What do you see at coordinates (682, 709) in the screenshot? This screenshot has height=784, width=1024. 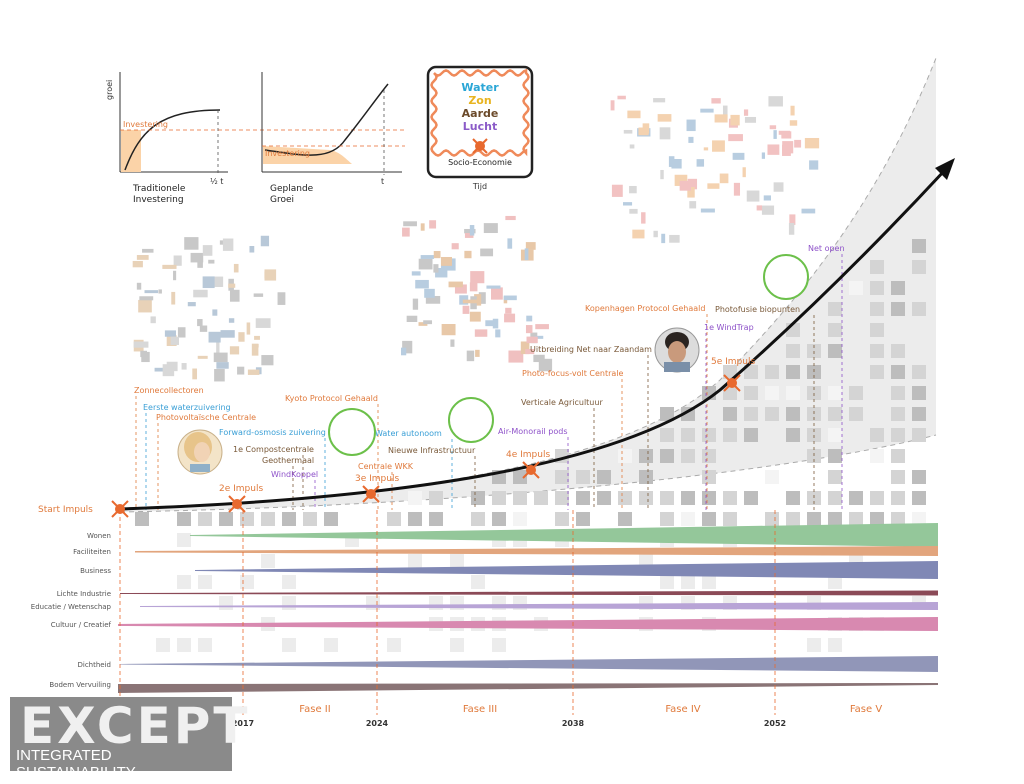 I see `phase-label: Fase IV` at bounding box center [682, 709].